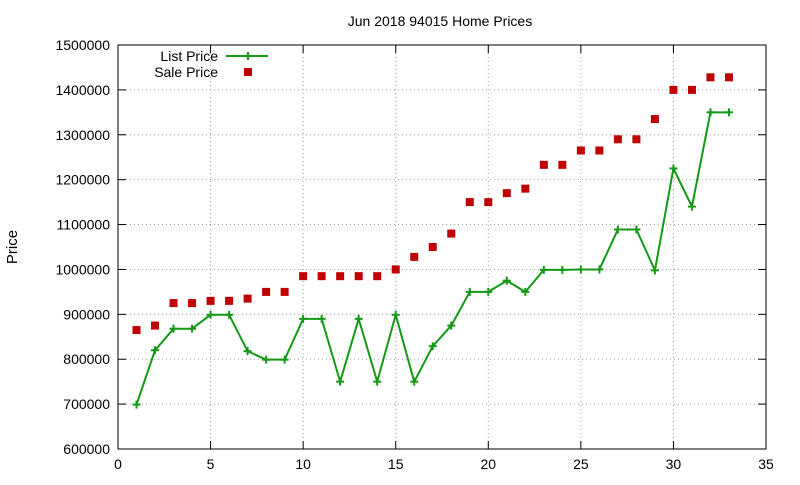 This screenshot has height=485, width=800. I want to click on x-tick-label: 20, so click(488, 464).